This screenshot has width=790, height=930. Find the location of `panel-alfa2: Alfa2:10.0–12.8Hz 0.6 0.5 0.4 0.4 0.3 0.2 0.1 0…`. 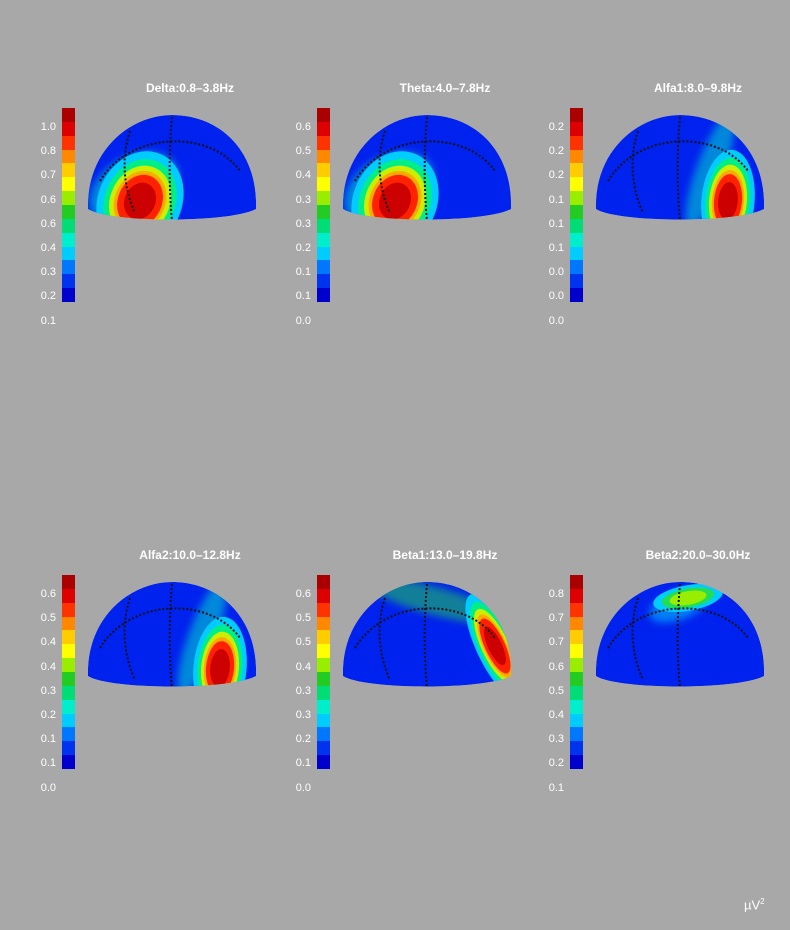

panel-alfa2: Alfa2:10.0–12.8Hz 0.6 0.5 0.4 0.4 0.3 0.2 0.1 0… is located at coordinates (160, 670).